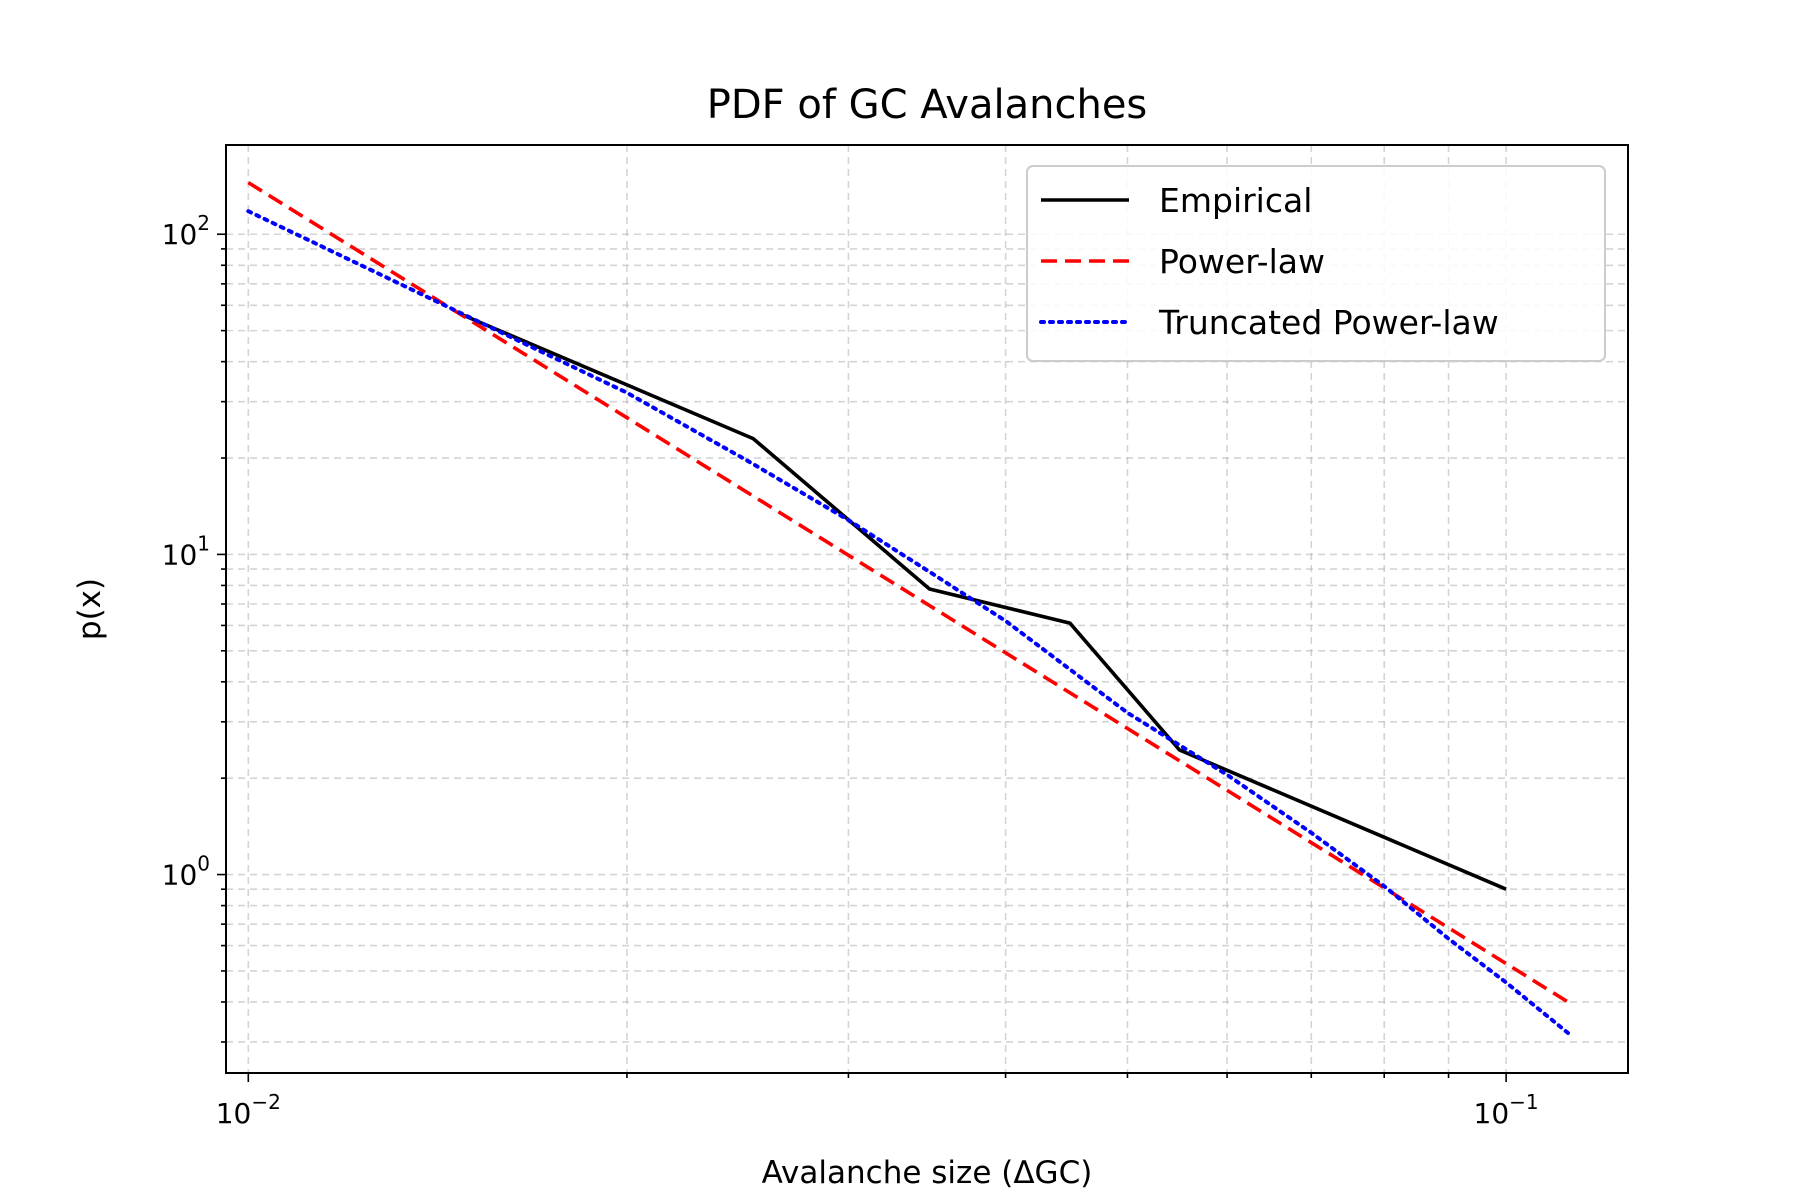 This screenshot has height=1200, width=1800. I want to click on y-tick-label: 10⁰, so click(186, 872).